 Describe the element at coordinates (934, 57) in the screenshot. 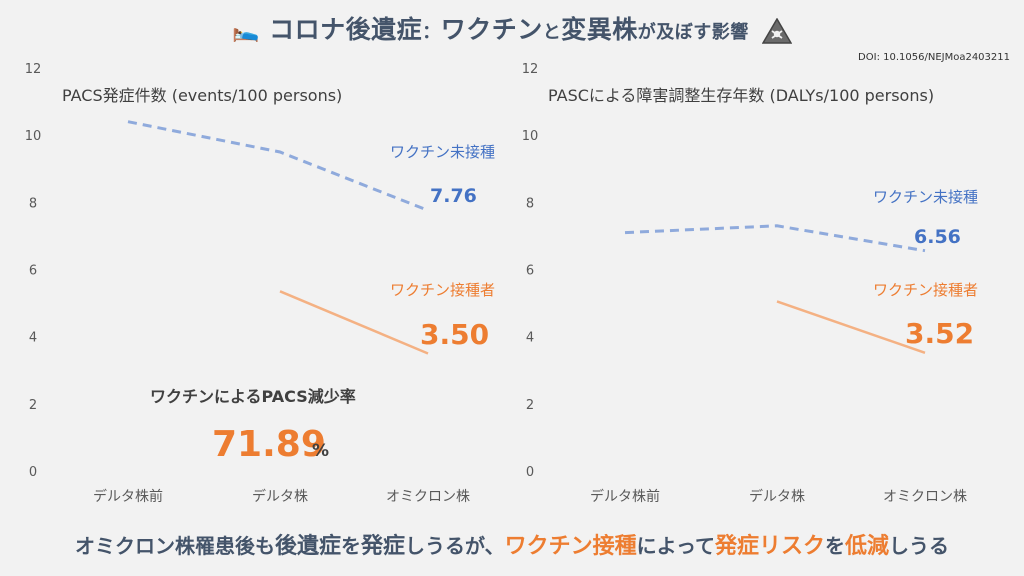

I see `doi-reference: DOI: 10.1056/NEJMoa2403211` at that location.